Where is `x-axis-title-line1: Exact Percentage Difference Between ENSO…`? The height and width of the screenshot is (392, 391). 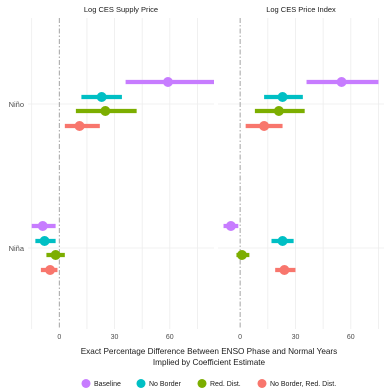 x-axis-title-line1: Exact Percentage Difference Between ENSO… is located at coordinates (209, 351).